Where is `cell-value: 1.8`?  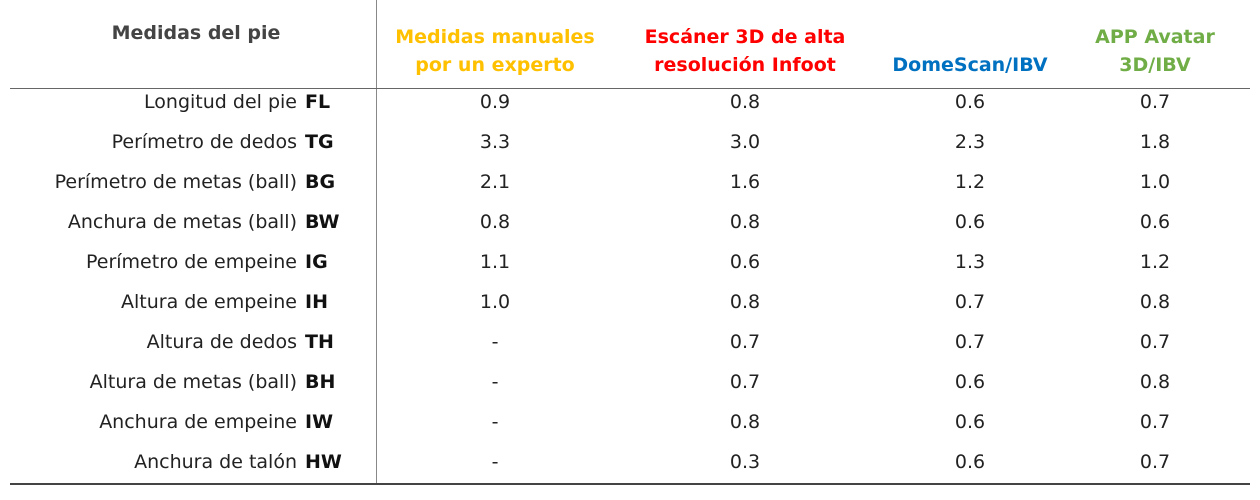 cell-value: 1.8 is located at coordinates (1155, 142).